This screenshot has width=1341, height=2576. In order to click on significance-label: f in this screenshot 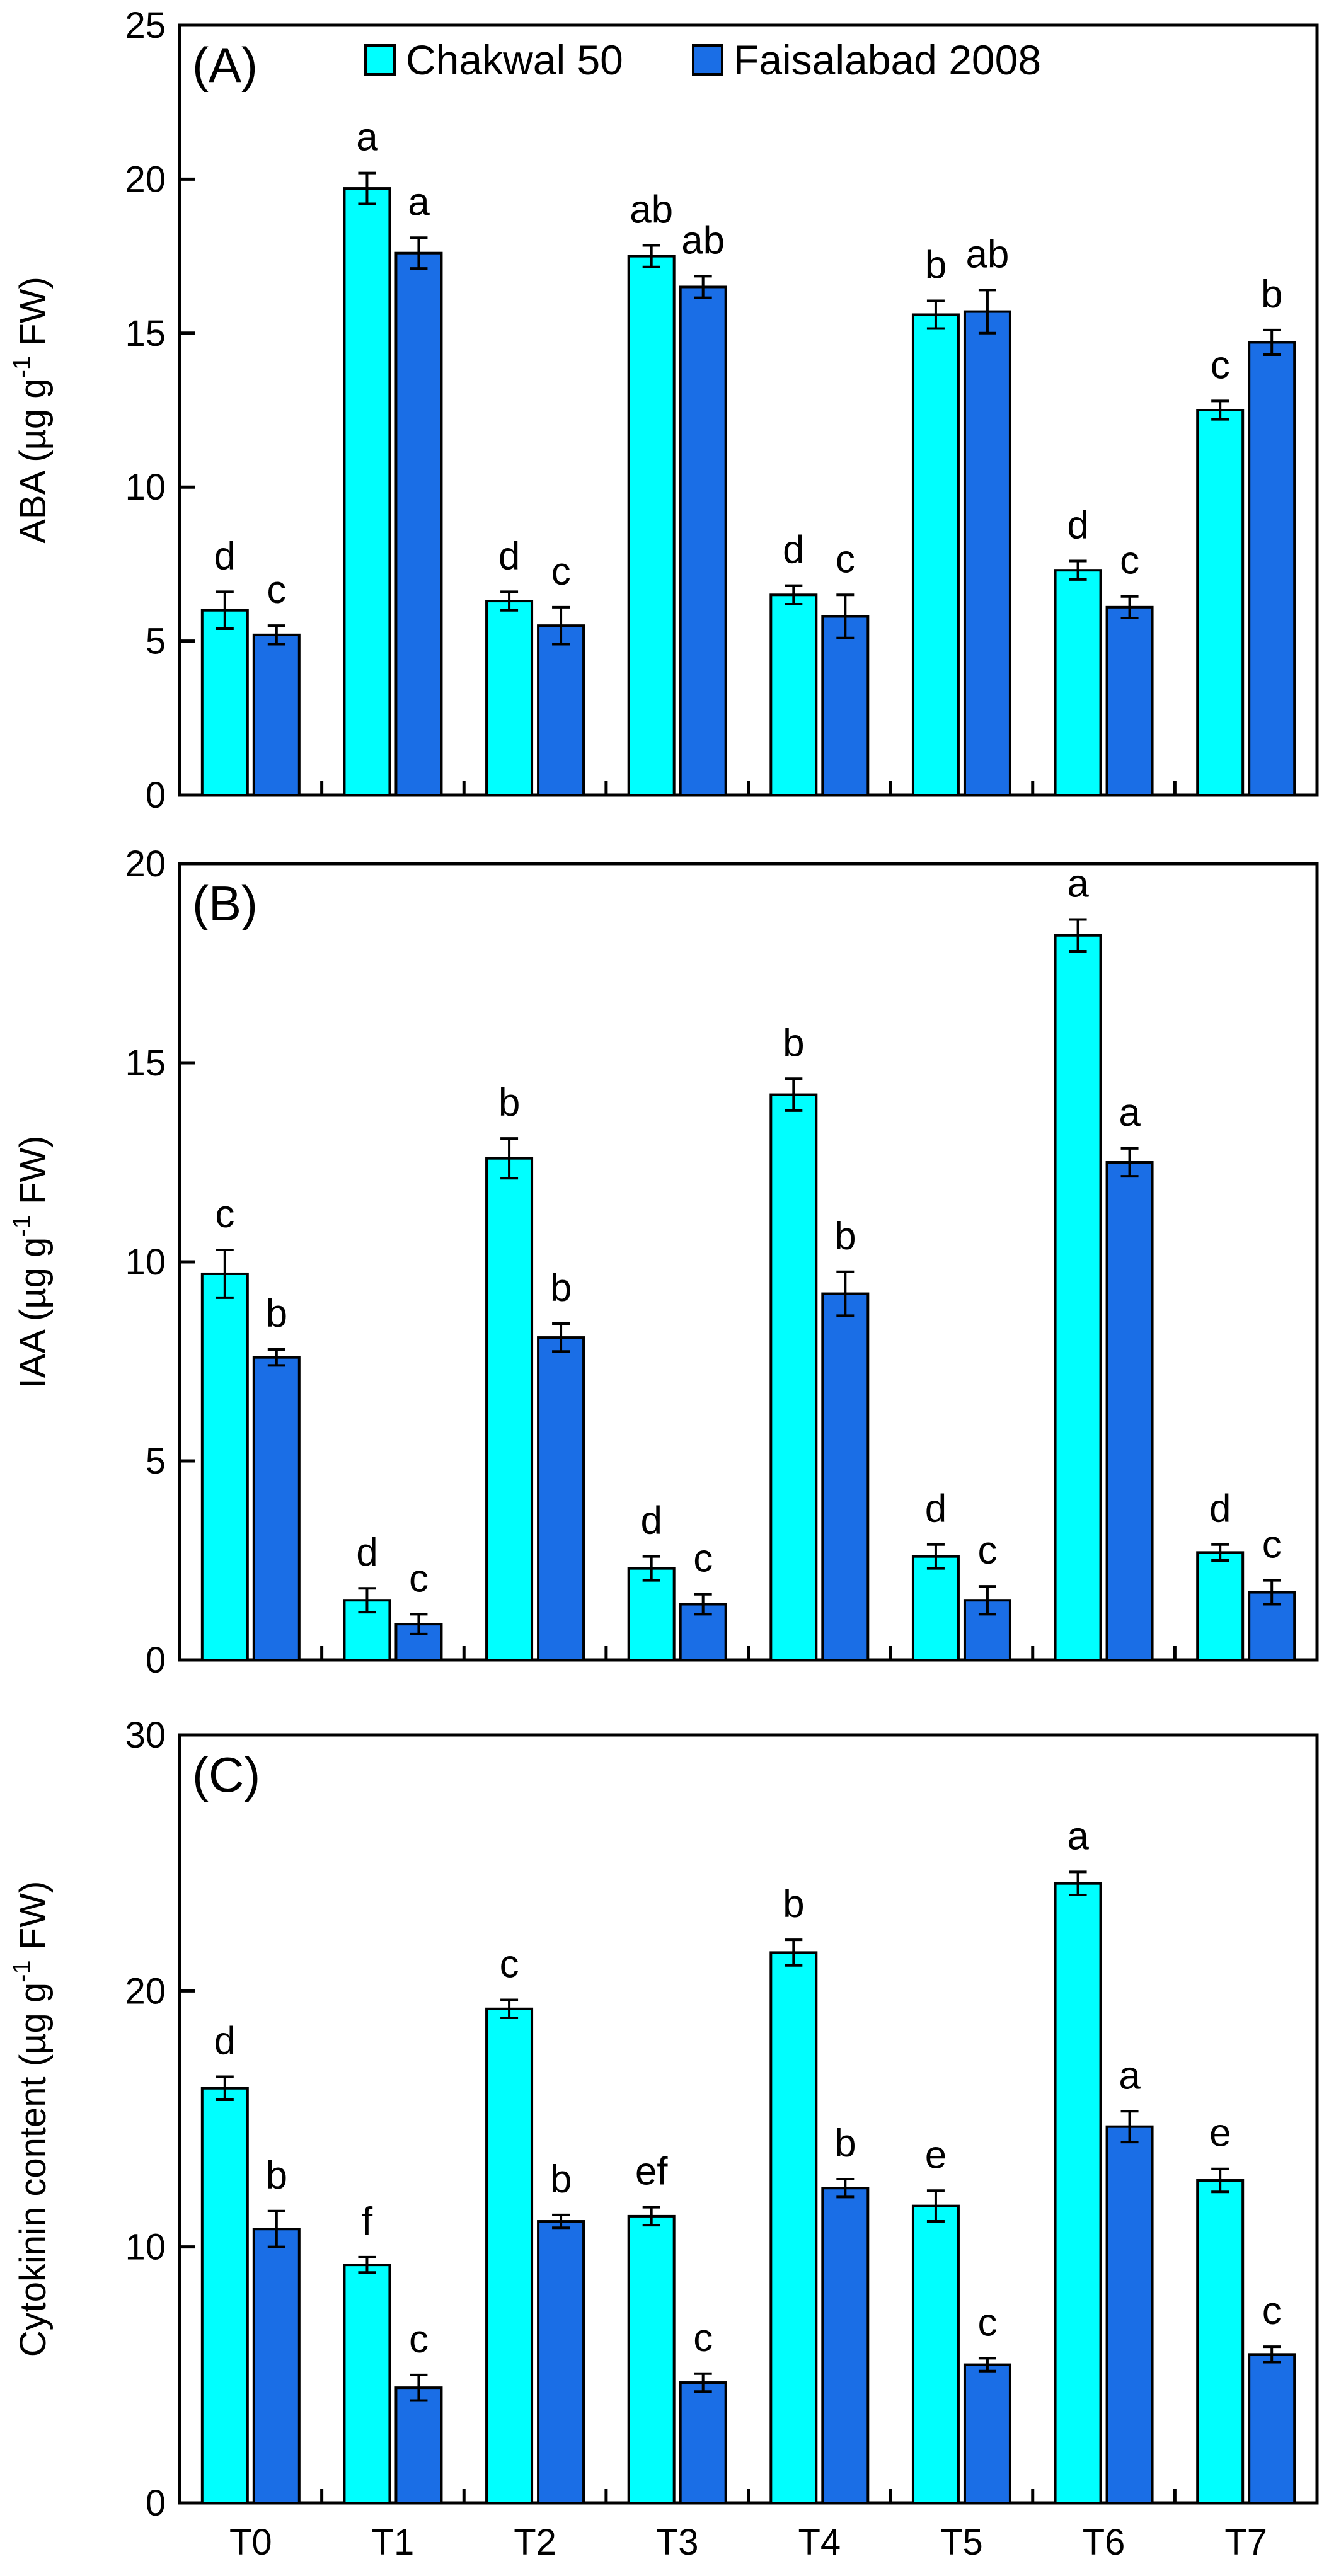, I will do `click(368, 2222)`.